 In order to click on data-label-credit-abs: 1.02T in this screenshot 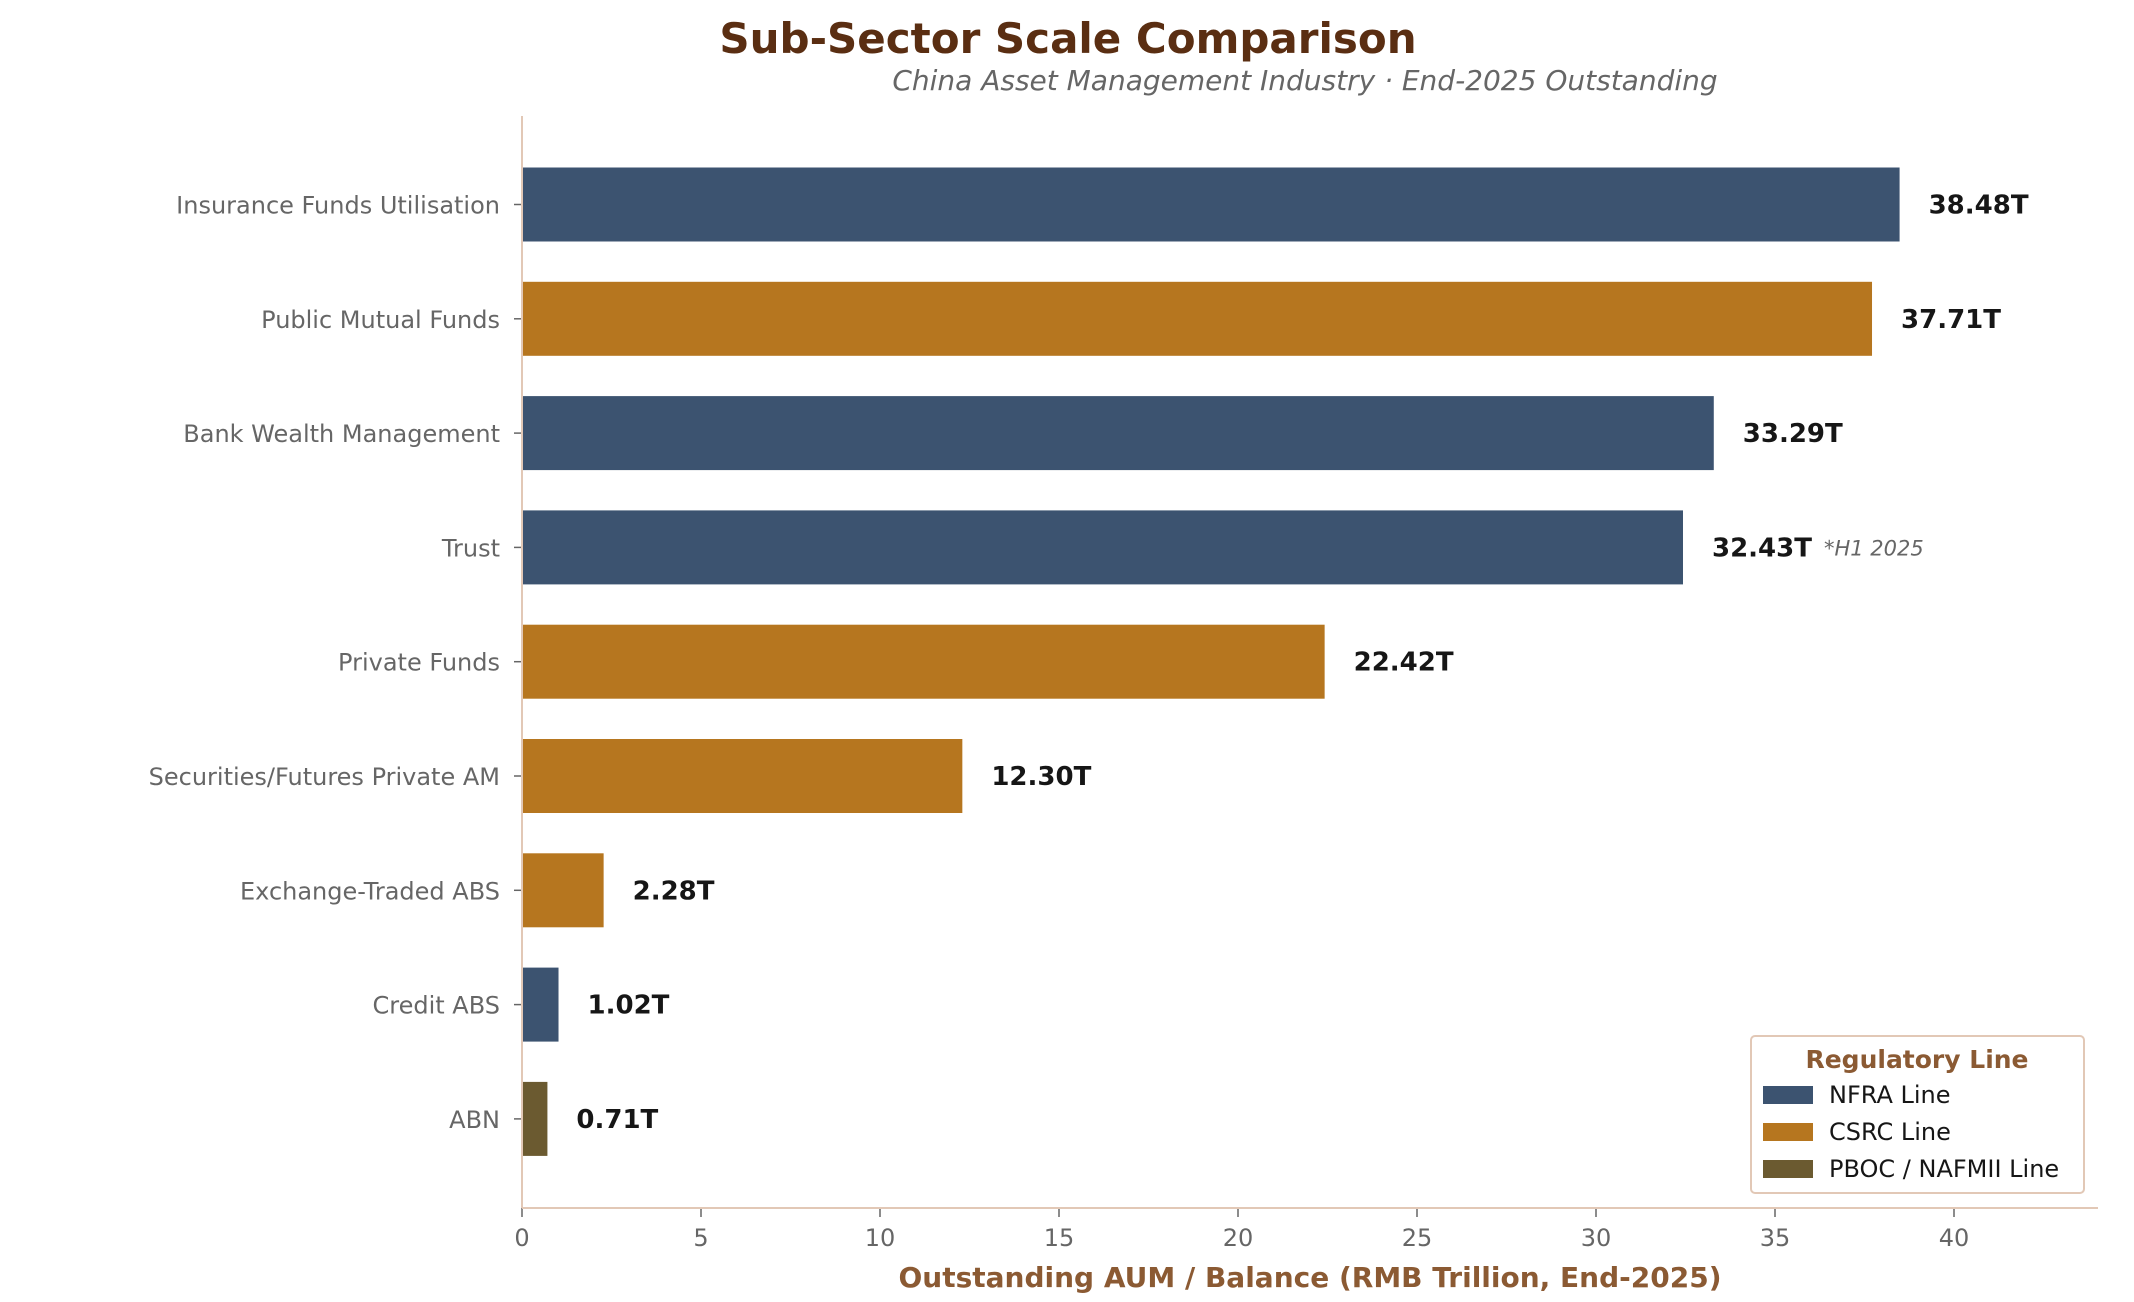, I will do `click(629, 1006)`.